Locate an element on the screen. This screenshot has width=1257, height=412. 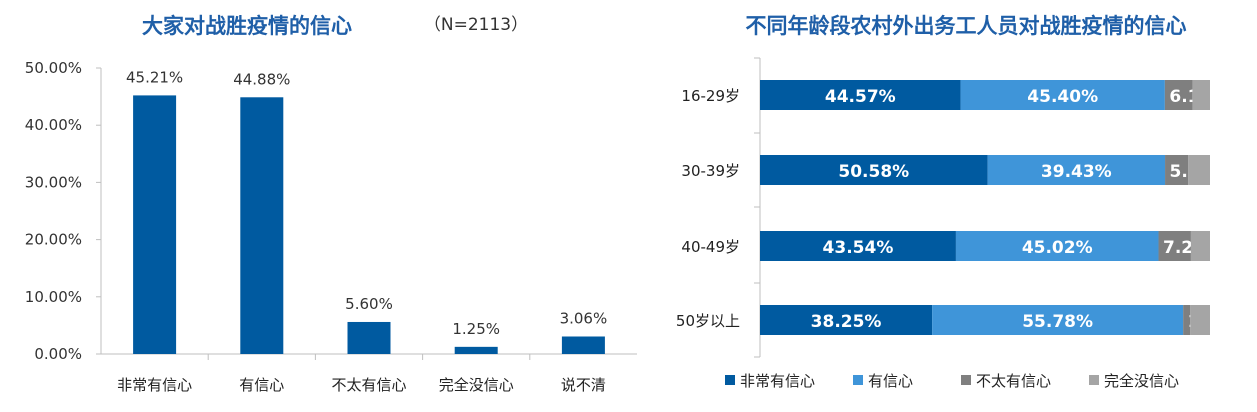
right-legend-label: 不太有信心 is located at coordinates (1013, 381).